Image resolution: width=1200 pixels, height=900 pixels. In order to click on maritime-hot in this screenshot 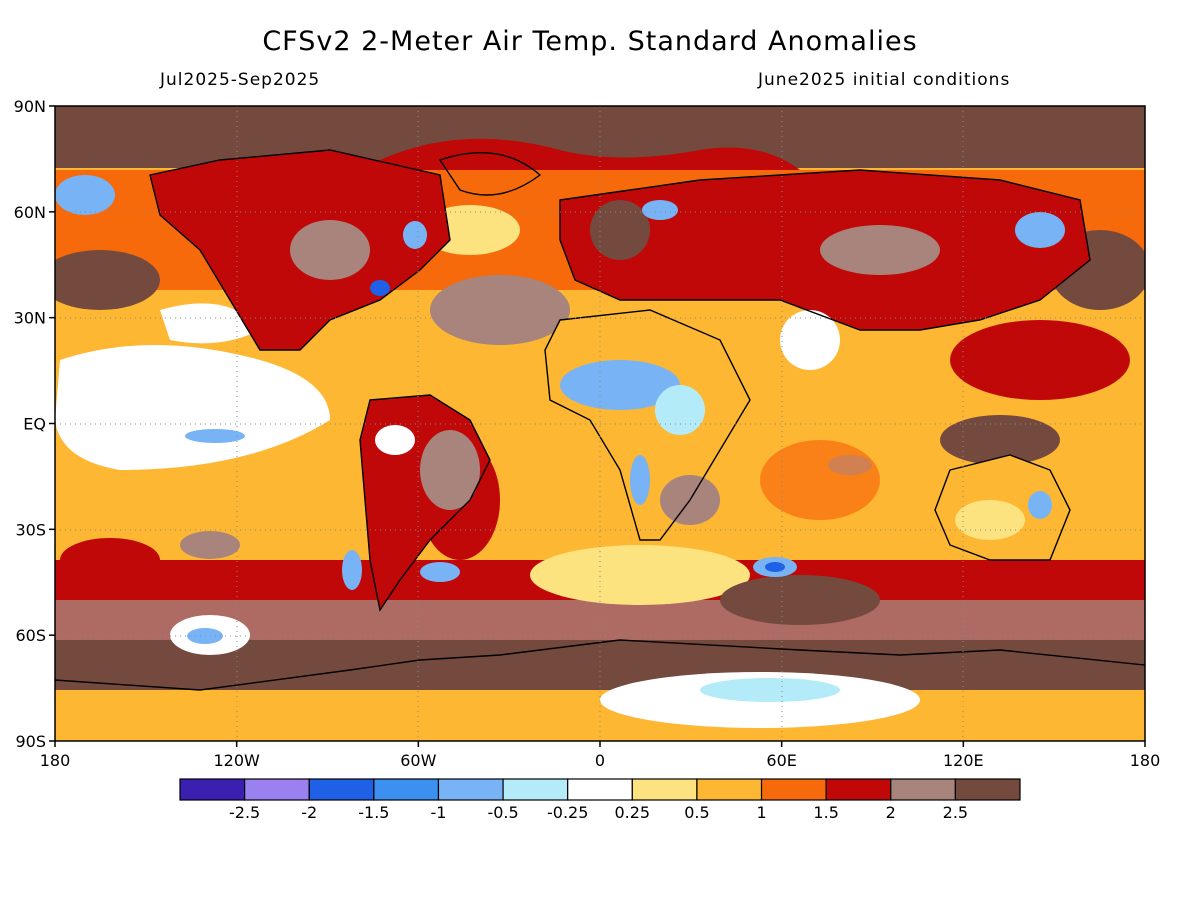, I will do `click(1000, 440)`.